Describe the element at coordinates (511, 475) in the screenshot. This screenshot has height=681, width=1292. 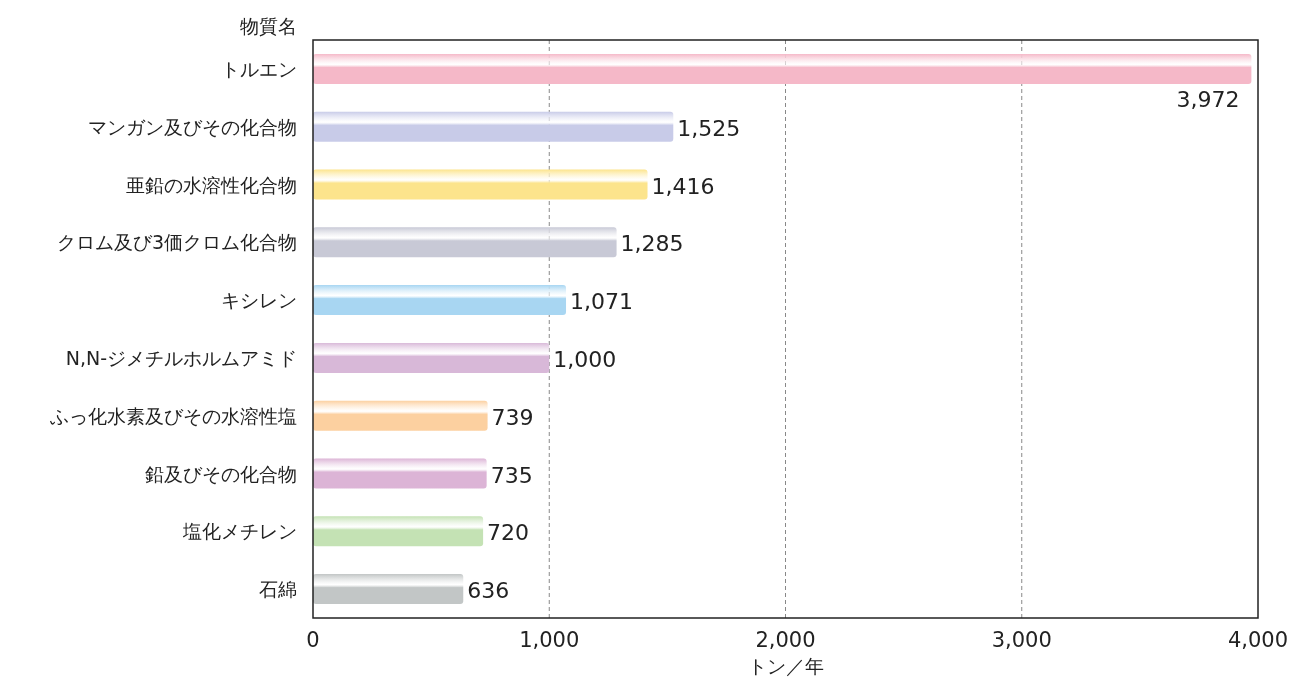
I see `data-label: 735` at that location.